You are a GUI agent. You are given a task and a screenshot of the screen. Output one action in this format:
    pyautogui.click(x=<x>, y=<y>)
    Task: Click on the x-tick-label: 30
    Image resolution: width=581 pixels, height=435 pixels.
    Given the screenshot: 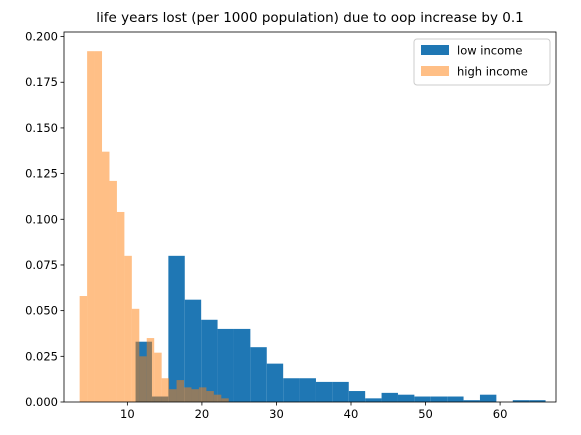 What is the action you would take?
    pyautogui.click(x=276, y=414)
    